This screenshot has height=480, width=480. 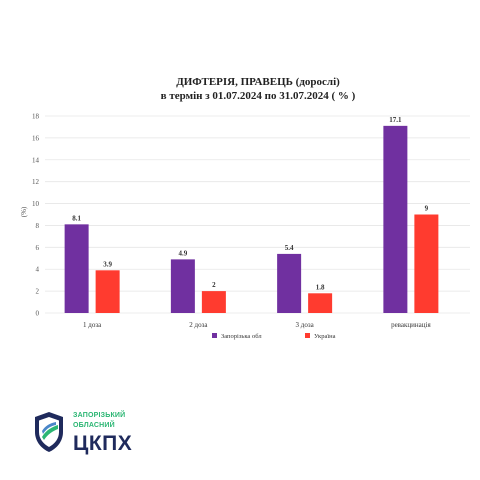 What do you see at coordinates (36, 204) in the screenshot?
I see `y-tick-label: 10` at bounding box center [36, 204].